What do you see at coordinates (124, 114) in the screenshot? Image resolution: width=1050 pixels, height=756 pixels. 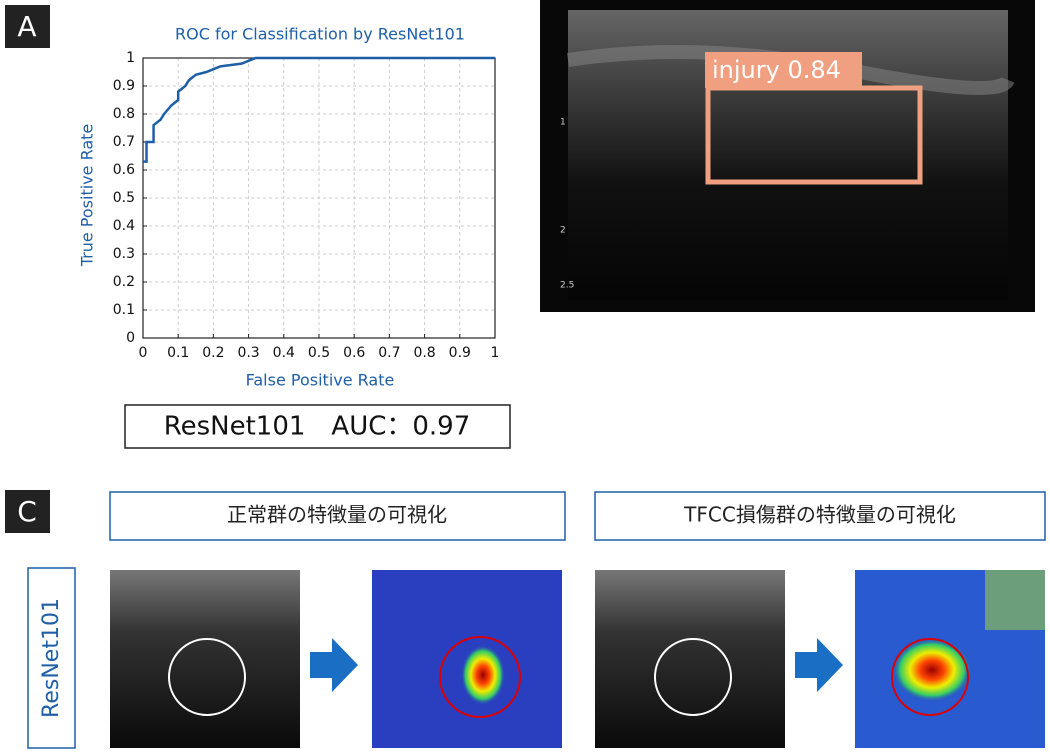 I see `y-tick-label: 0.8` at bounding box center [124, 114].